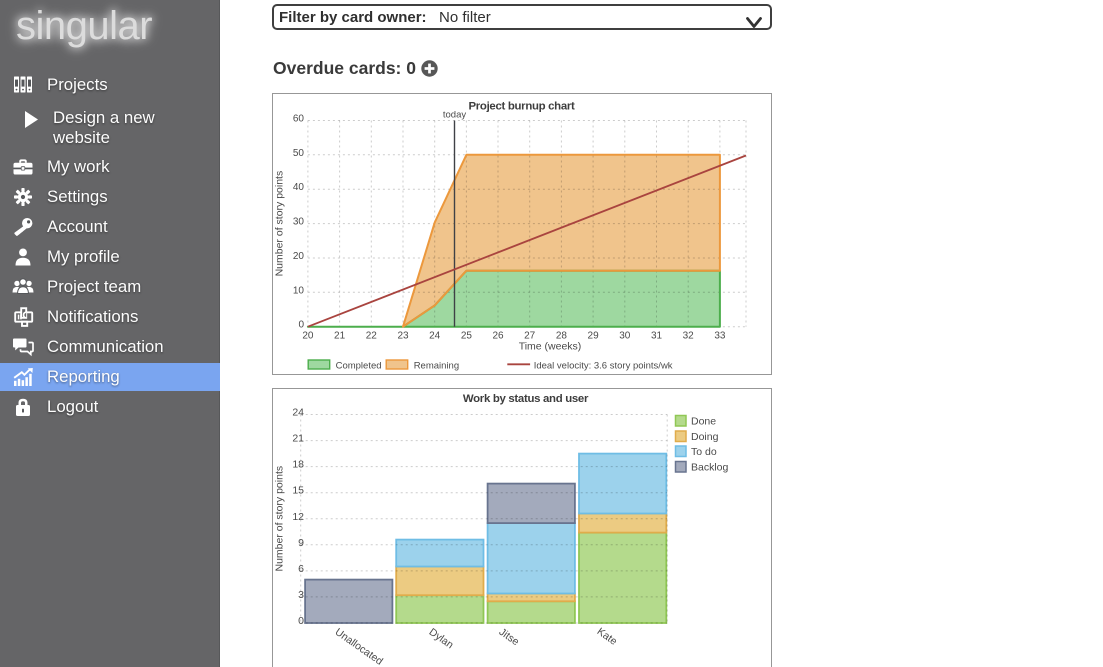 This screenshot has width=1103, height=667. I want to click on svg-text: Completed, so click(359, 366).